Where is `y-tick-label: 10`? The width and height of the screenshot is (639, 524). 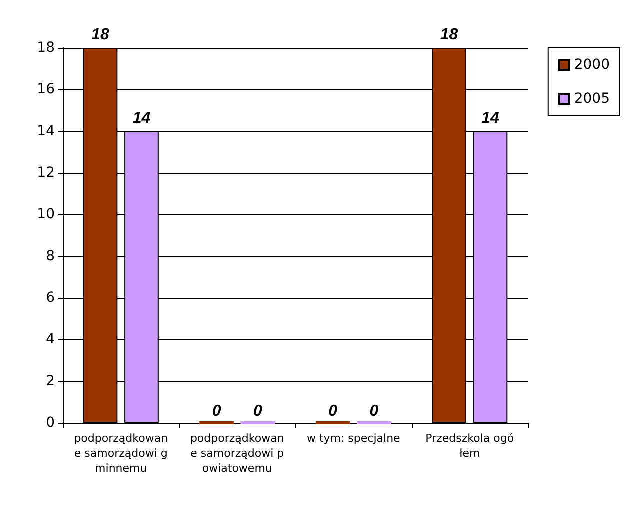
y-tick-label: 10 is located at coordinates (46, 214).